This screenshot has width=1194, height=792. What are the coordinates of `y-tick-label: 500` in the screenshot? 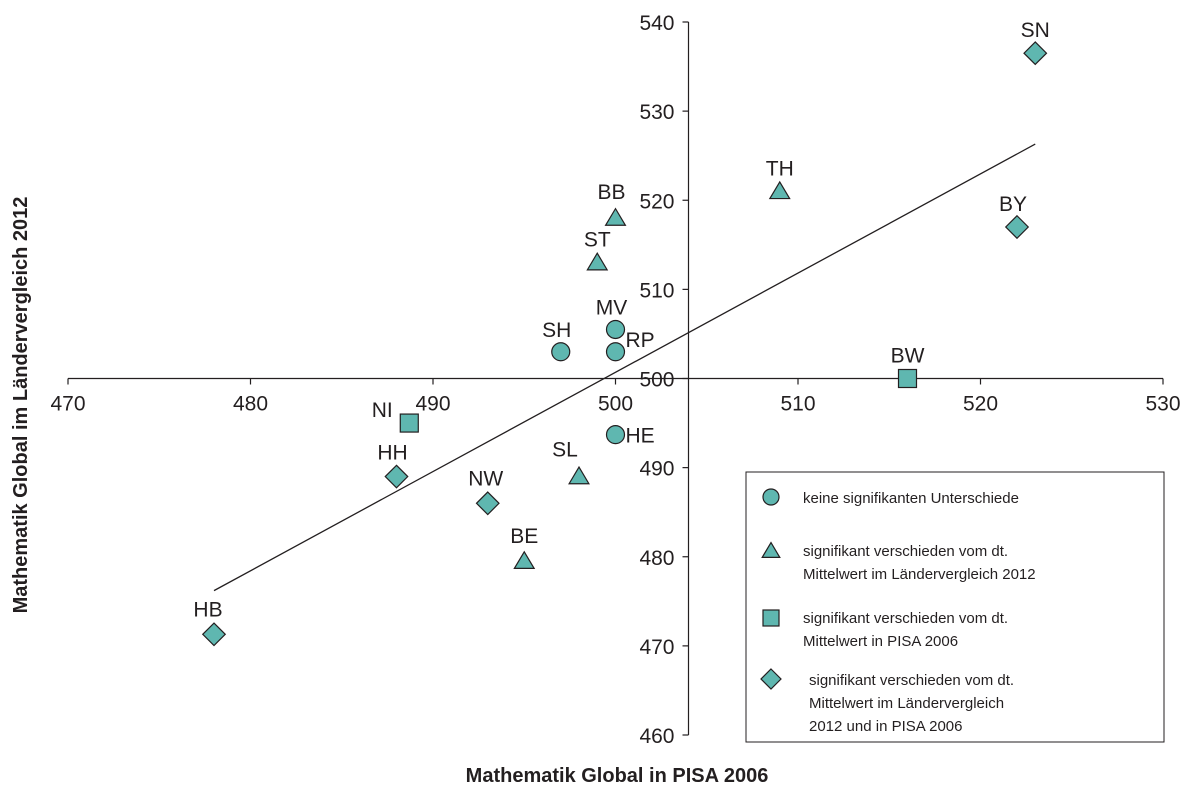 It's located at (656, 380).